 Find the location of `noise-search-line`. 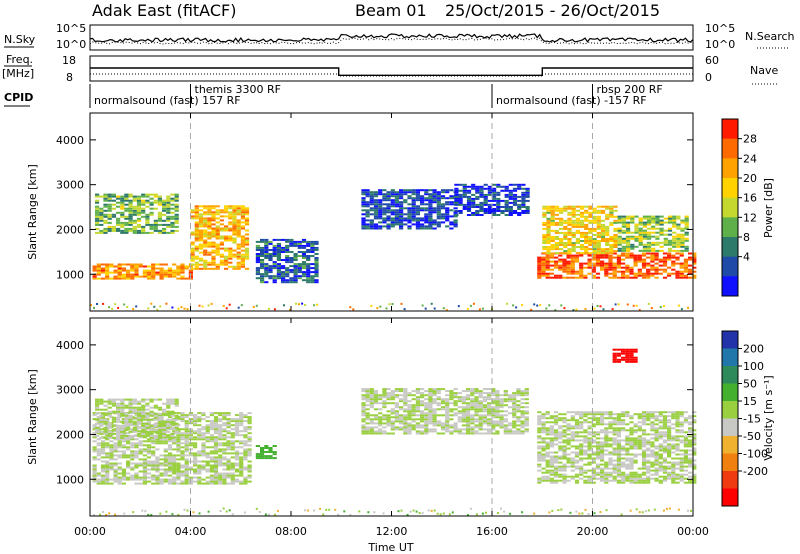

noise-search-line is located at coordinates (391, 41).